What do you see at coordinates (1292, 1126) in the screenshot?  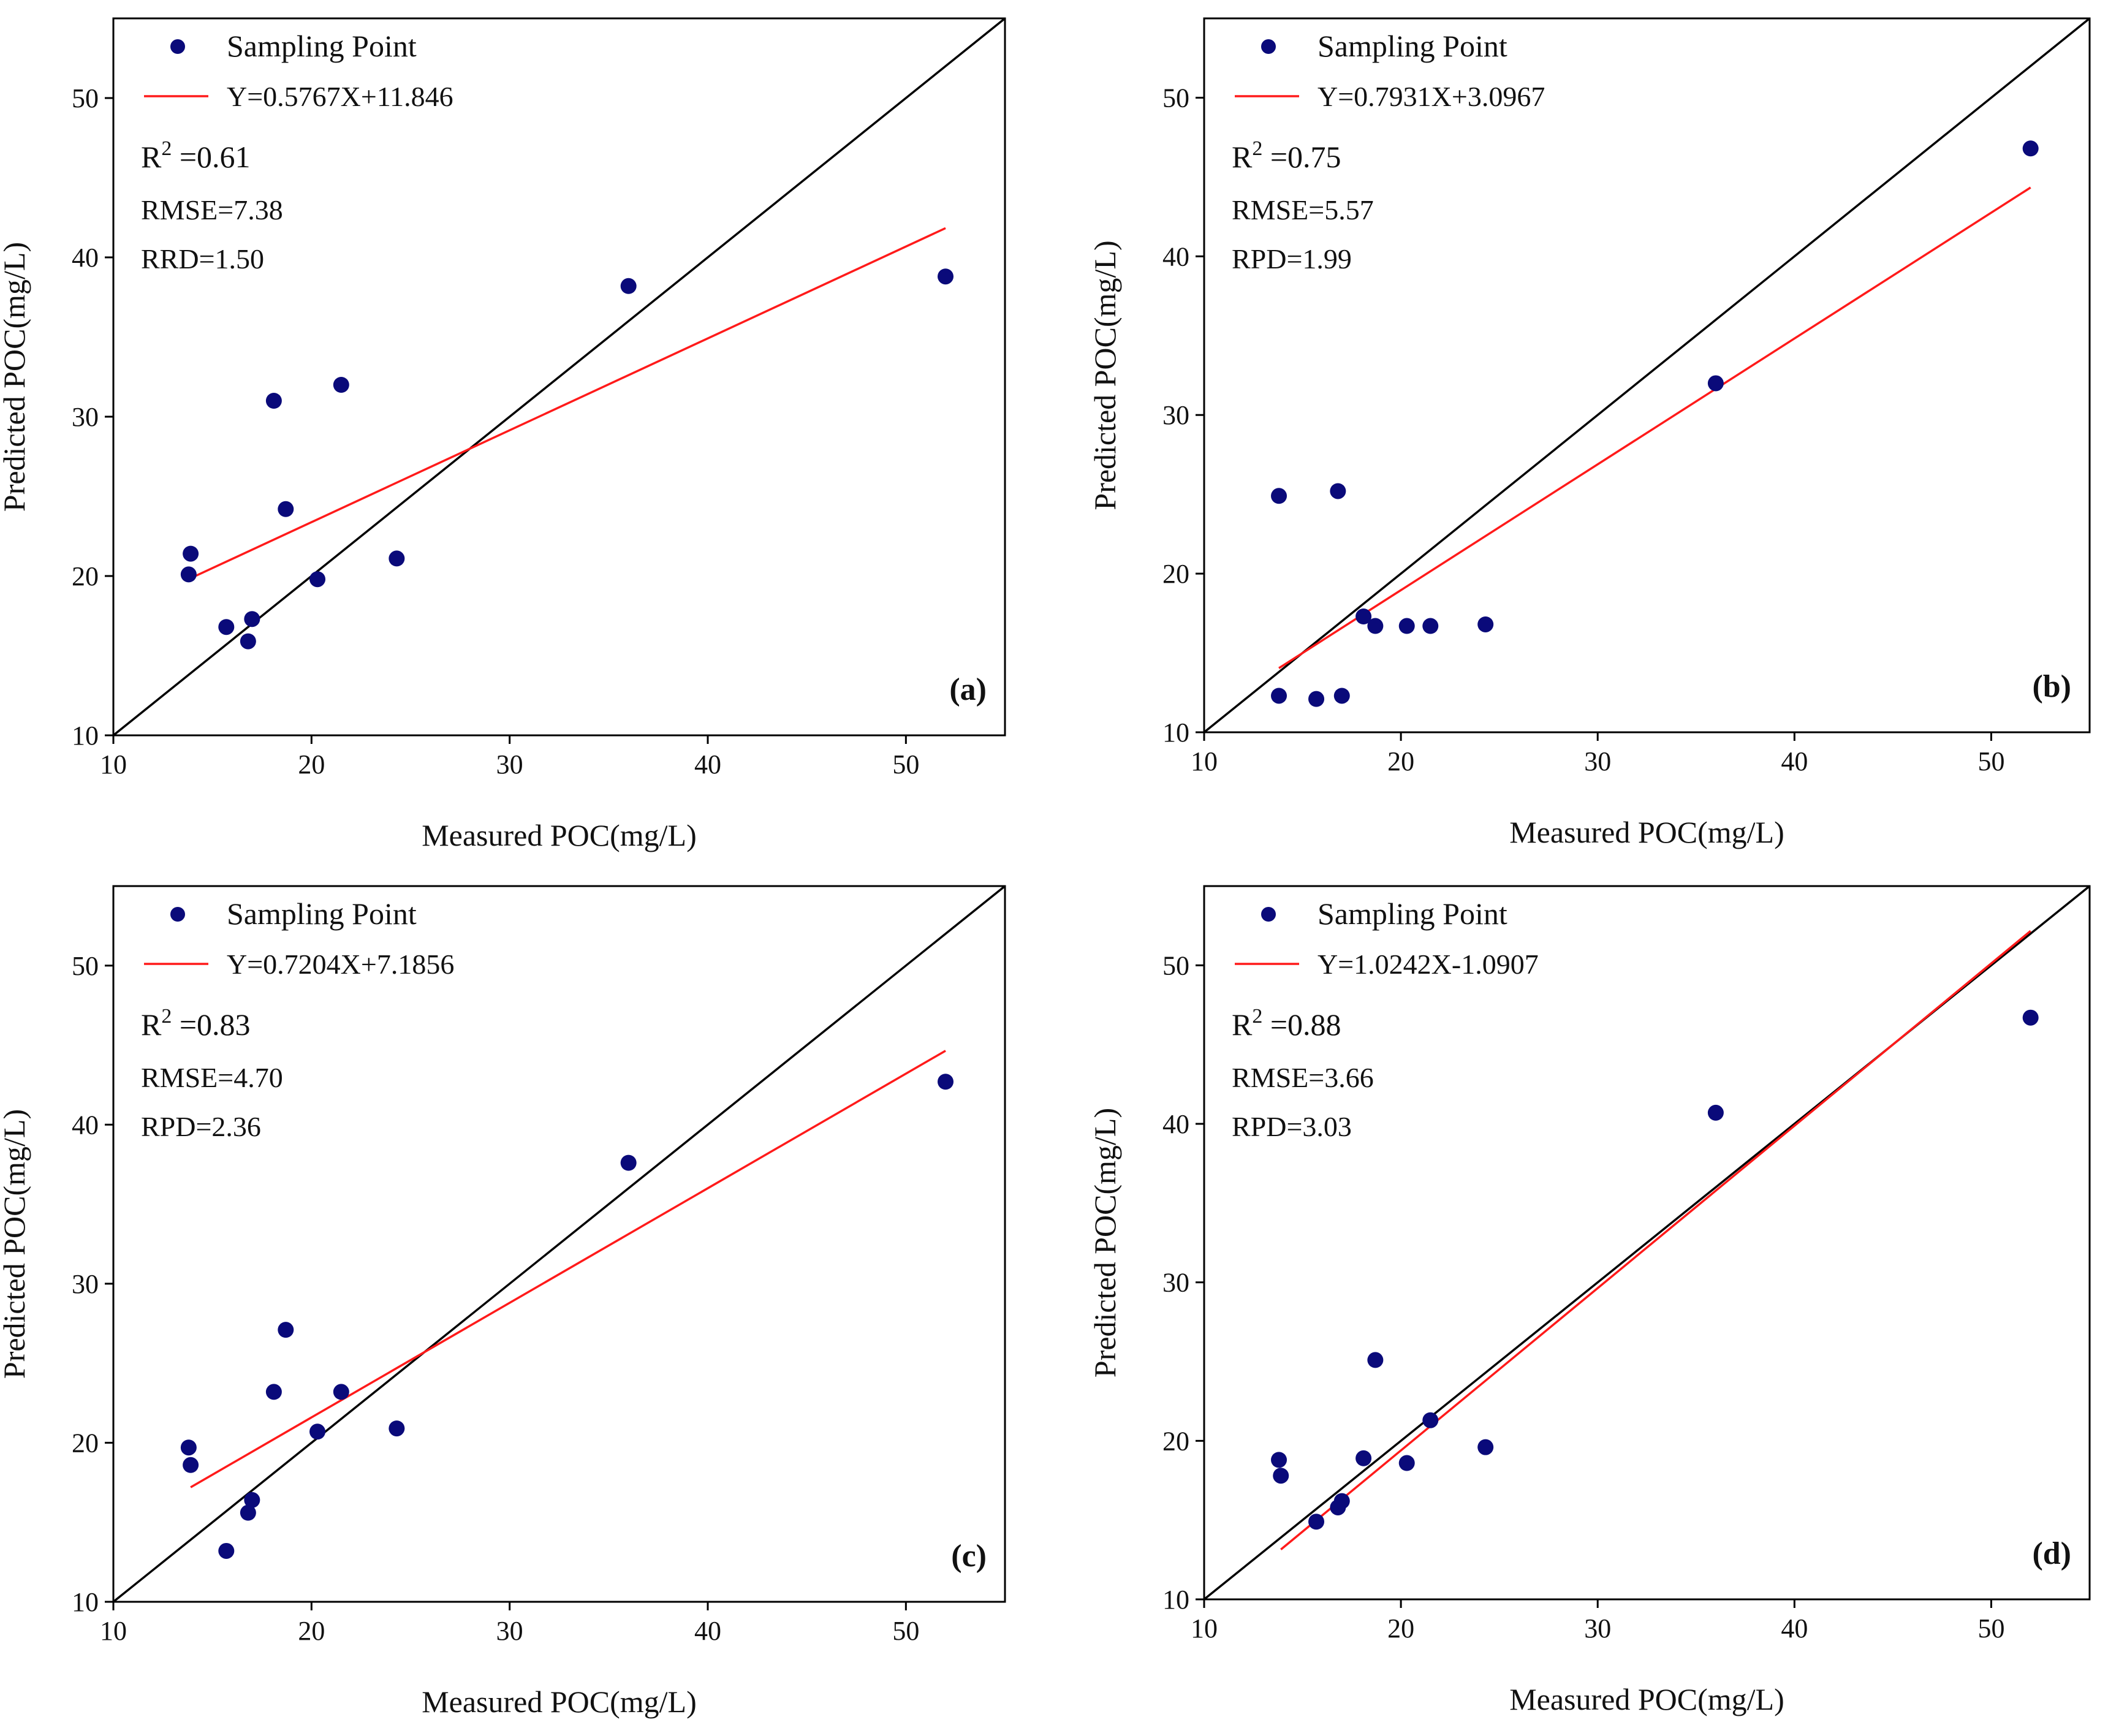 I see `rpd-stat: RPD=3.03` at bounding box center [1292, 1126].